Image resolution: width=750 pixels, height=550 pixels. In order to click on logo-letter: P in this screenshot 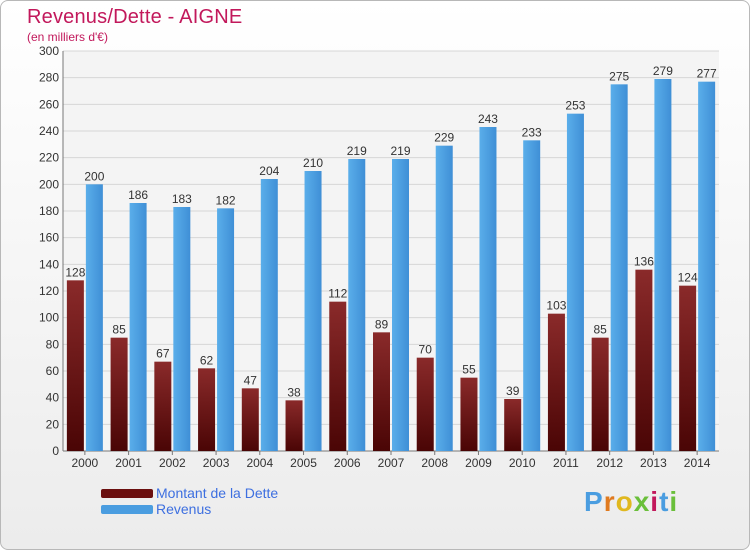, I will do `click(594, 501)`.